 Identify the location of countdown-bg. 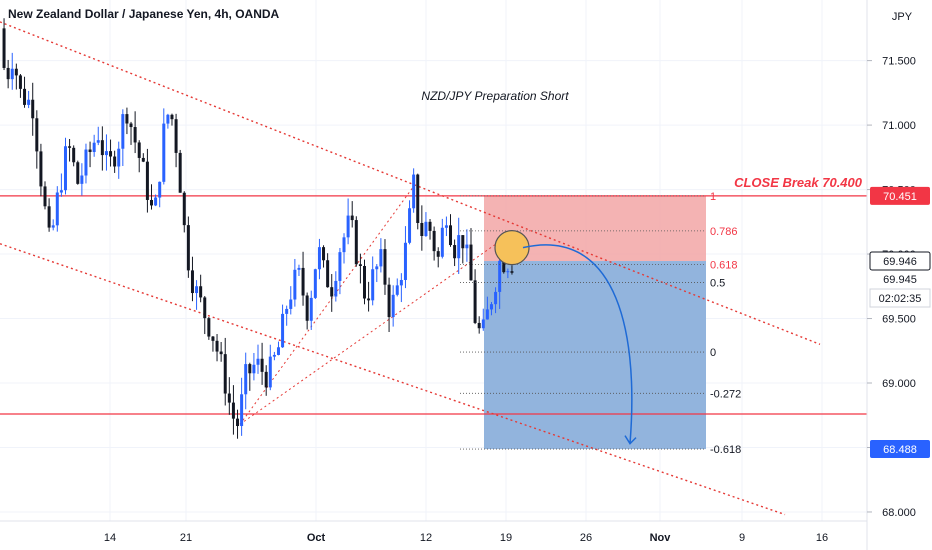
(900, 298).